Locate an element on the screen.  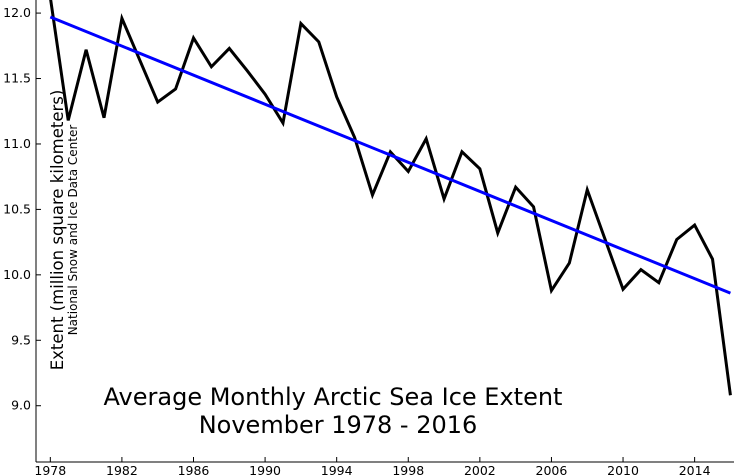
chart-title: Average Monthly Arctic Sea Ice Extent is located at coordinates (333, 397).